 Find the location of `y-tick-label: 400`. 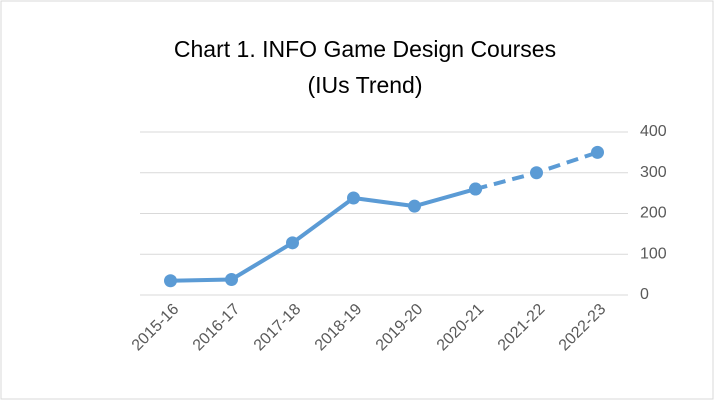

y-tick-label: 400 is located at coordinates (653, 131).